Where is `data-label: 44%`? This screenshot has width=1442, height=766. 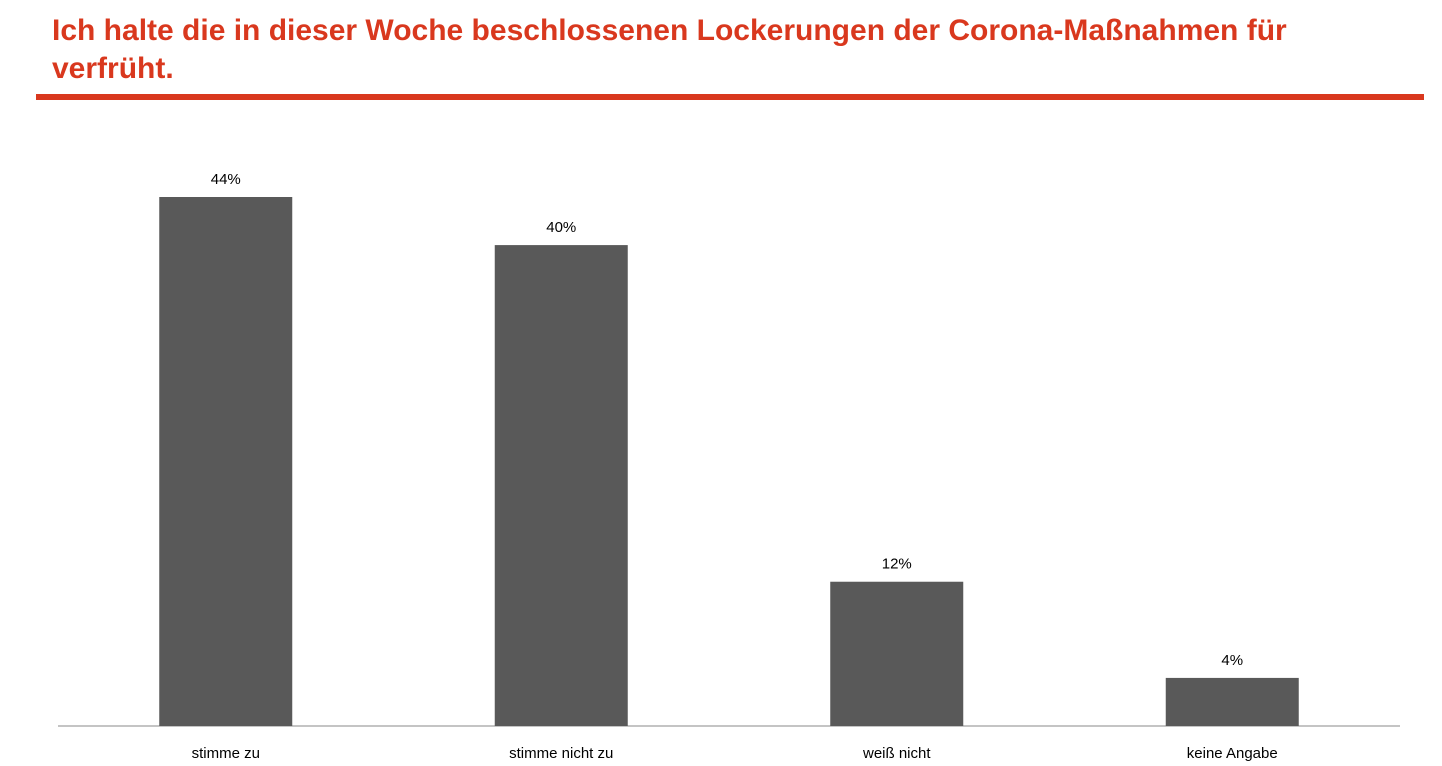
data-label: 44% is located at coordinates (226, 179).